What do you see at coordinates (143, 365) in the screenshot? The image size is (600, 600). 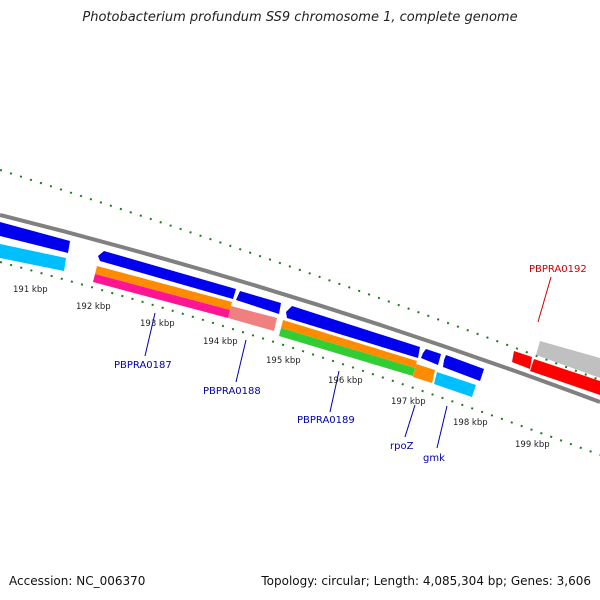 I see `gene-label-pbpra0187: PBPRA0187` at bounding box center [143, 365].